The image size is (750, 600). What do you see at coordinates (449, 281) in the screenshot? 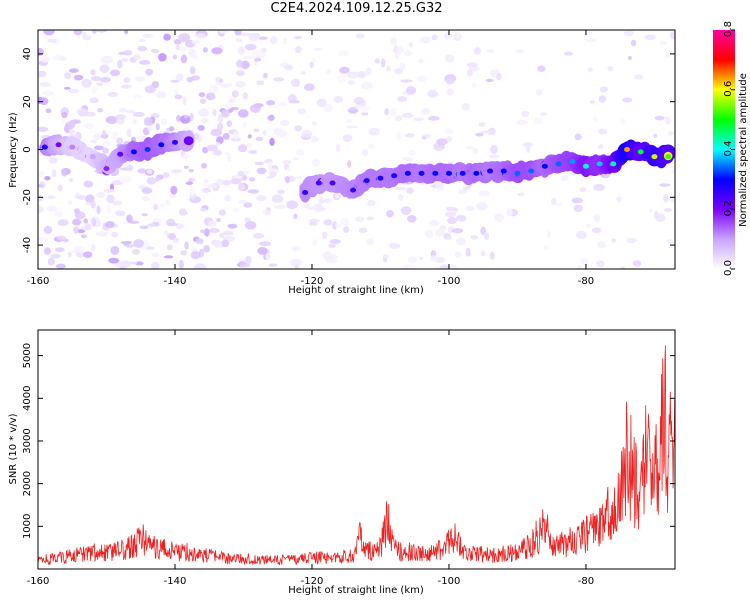
I see `spectrogram-xtick-label: -100` at bounding box center [449, 281].